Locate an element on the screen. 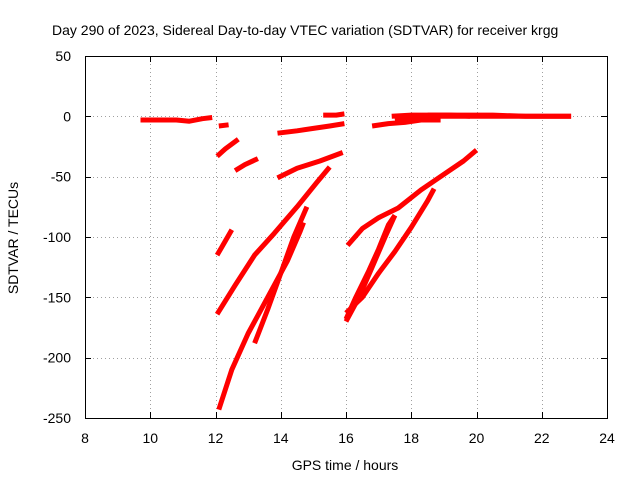  y-tick-label: -50 is located at coordinates (61, 177).